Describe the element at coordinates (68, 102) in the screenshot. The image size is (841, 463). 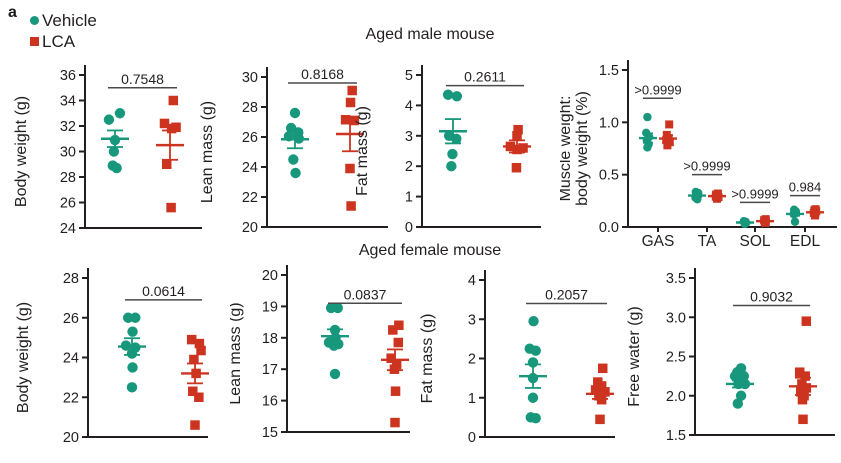
I see `y-tick-label: 34` at that location.